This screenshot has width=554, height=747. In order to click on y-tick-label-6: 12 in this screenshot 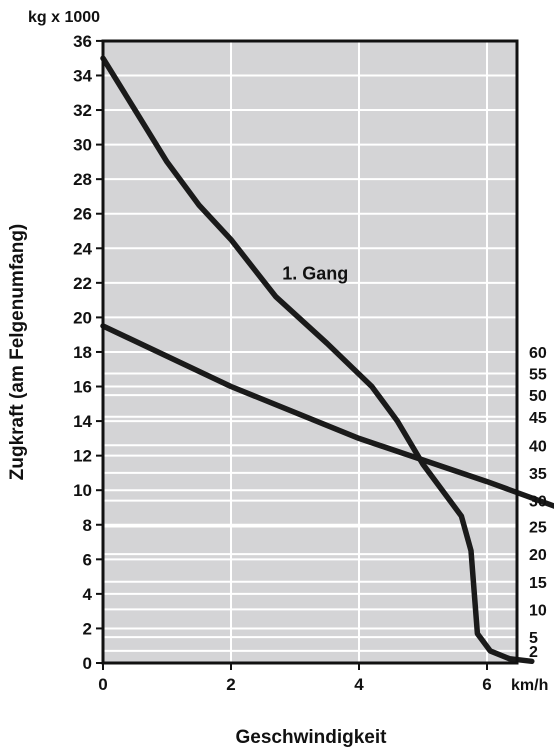, I will do `click(82, 456)`.